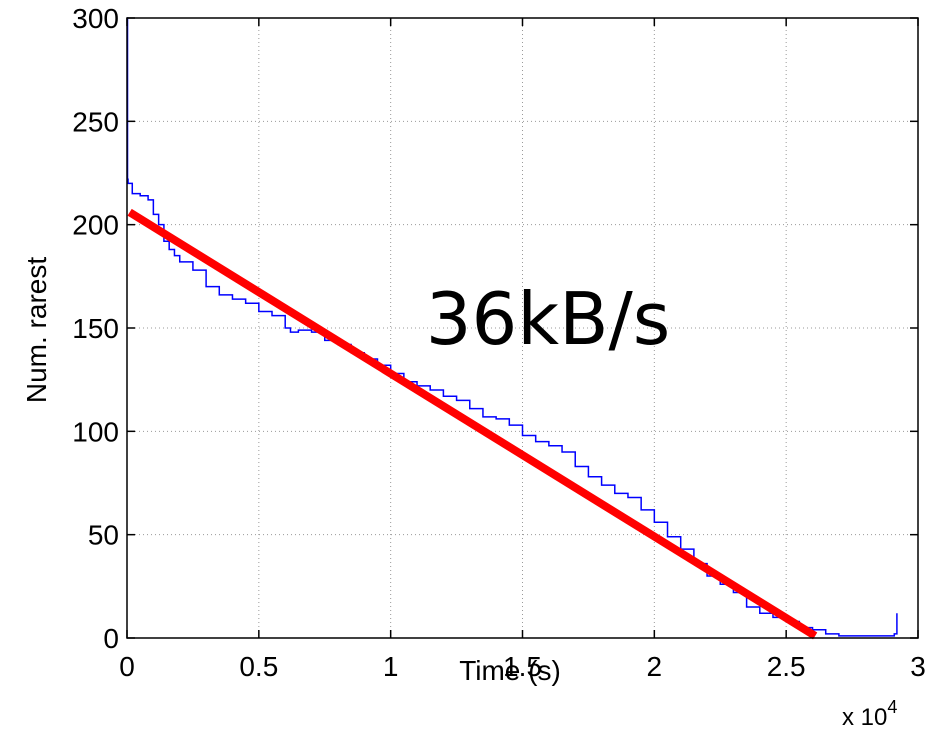 Image resolution: width=933 pixels, height=731 pixels. What do you see at coordinates (548, 319) in the screenshot?
I see `rate-annotation: 36kB/s` at bounding box center [548, 319].